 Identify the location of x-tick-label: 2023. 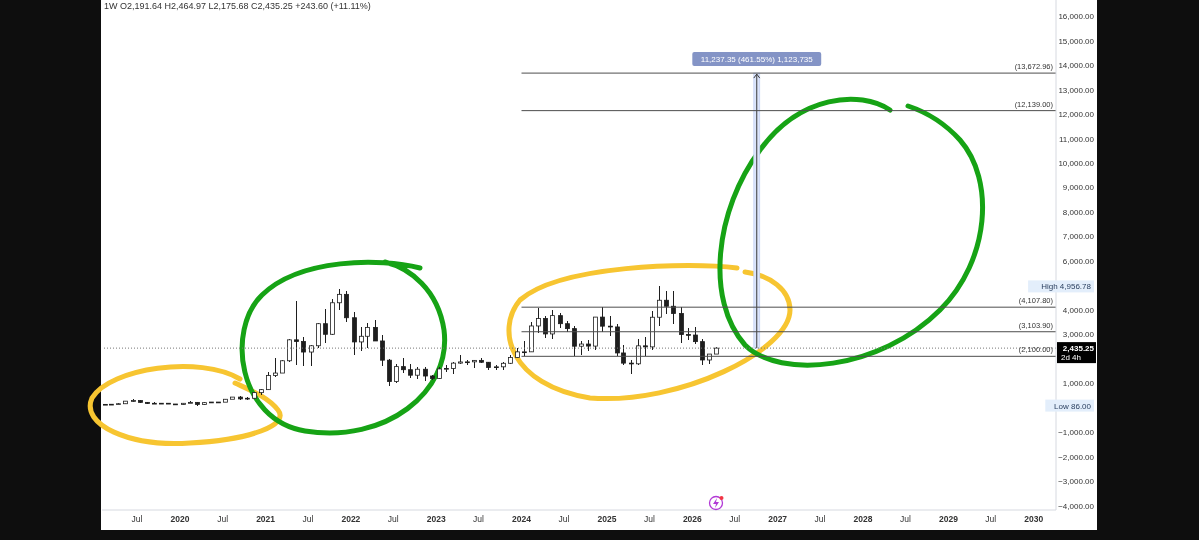
(436, 519).